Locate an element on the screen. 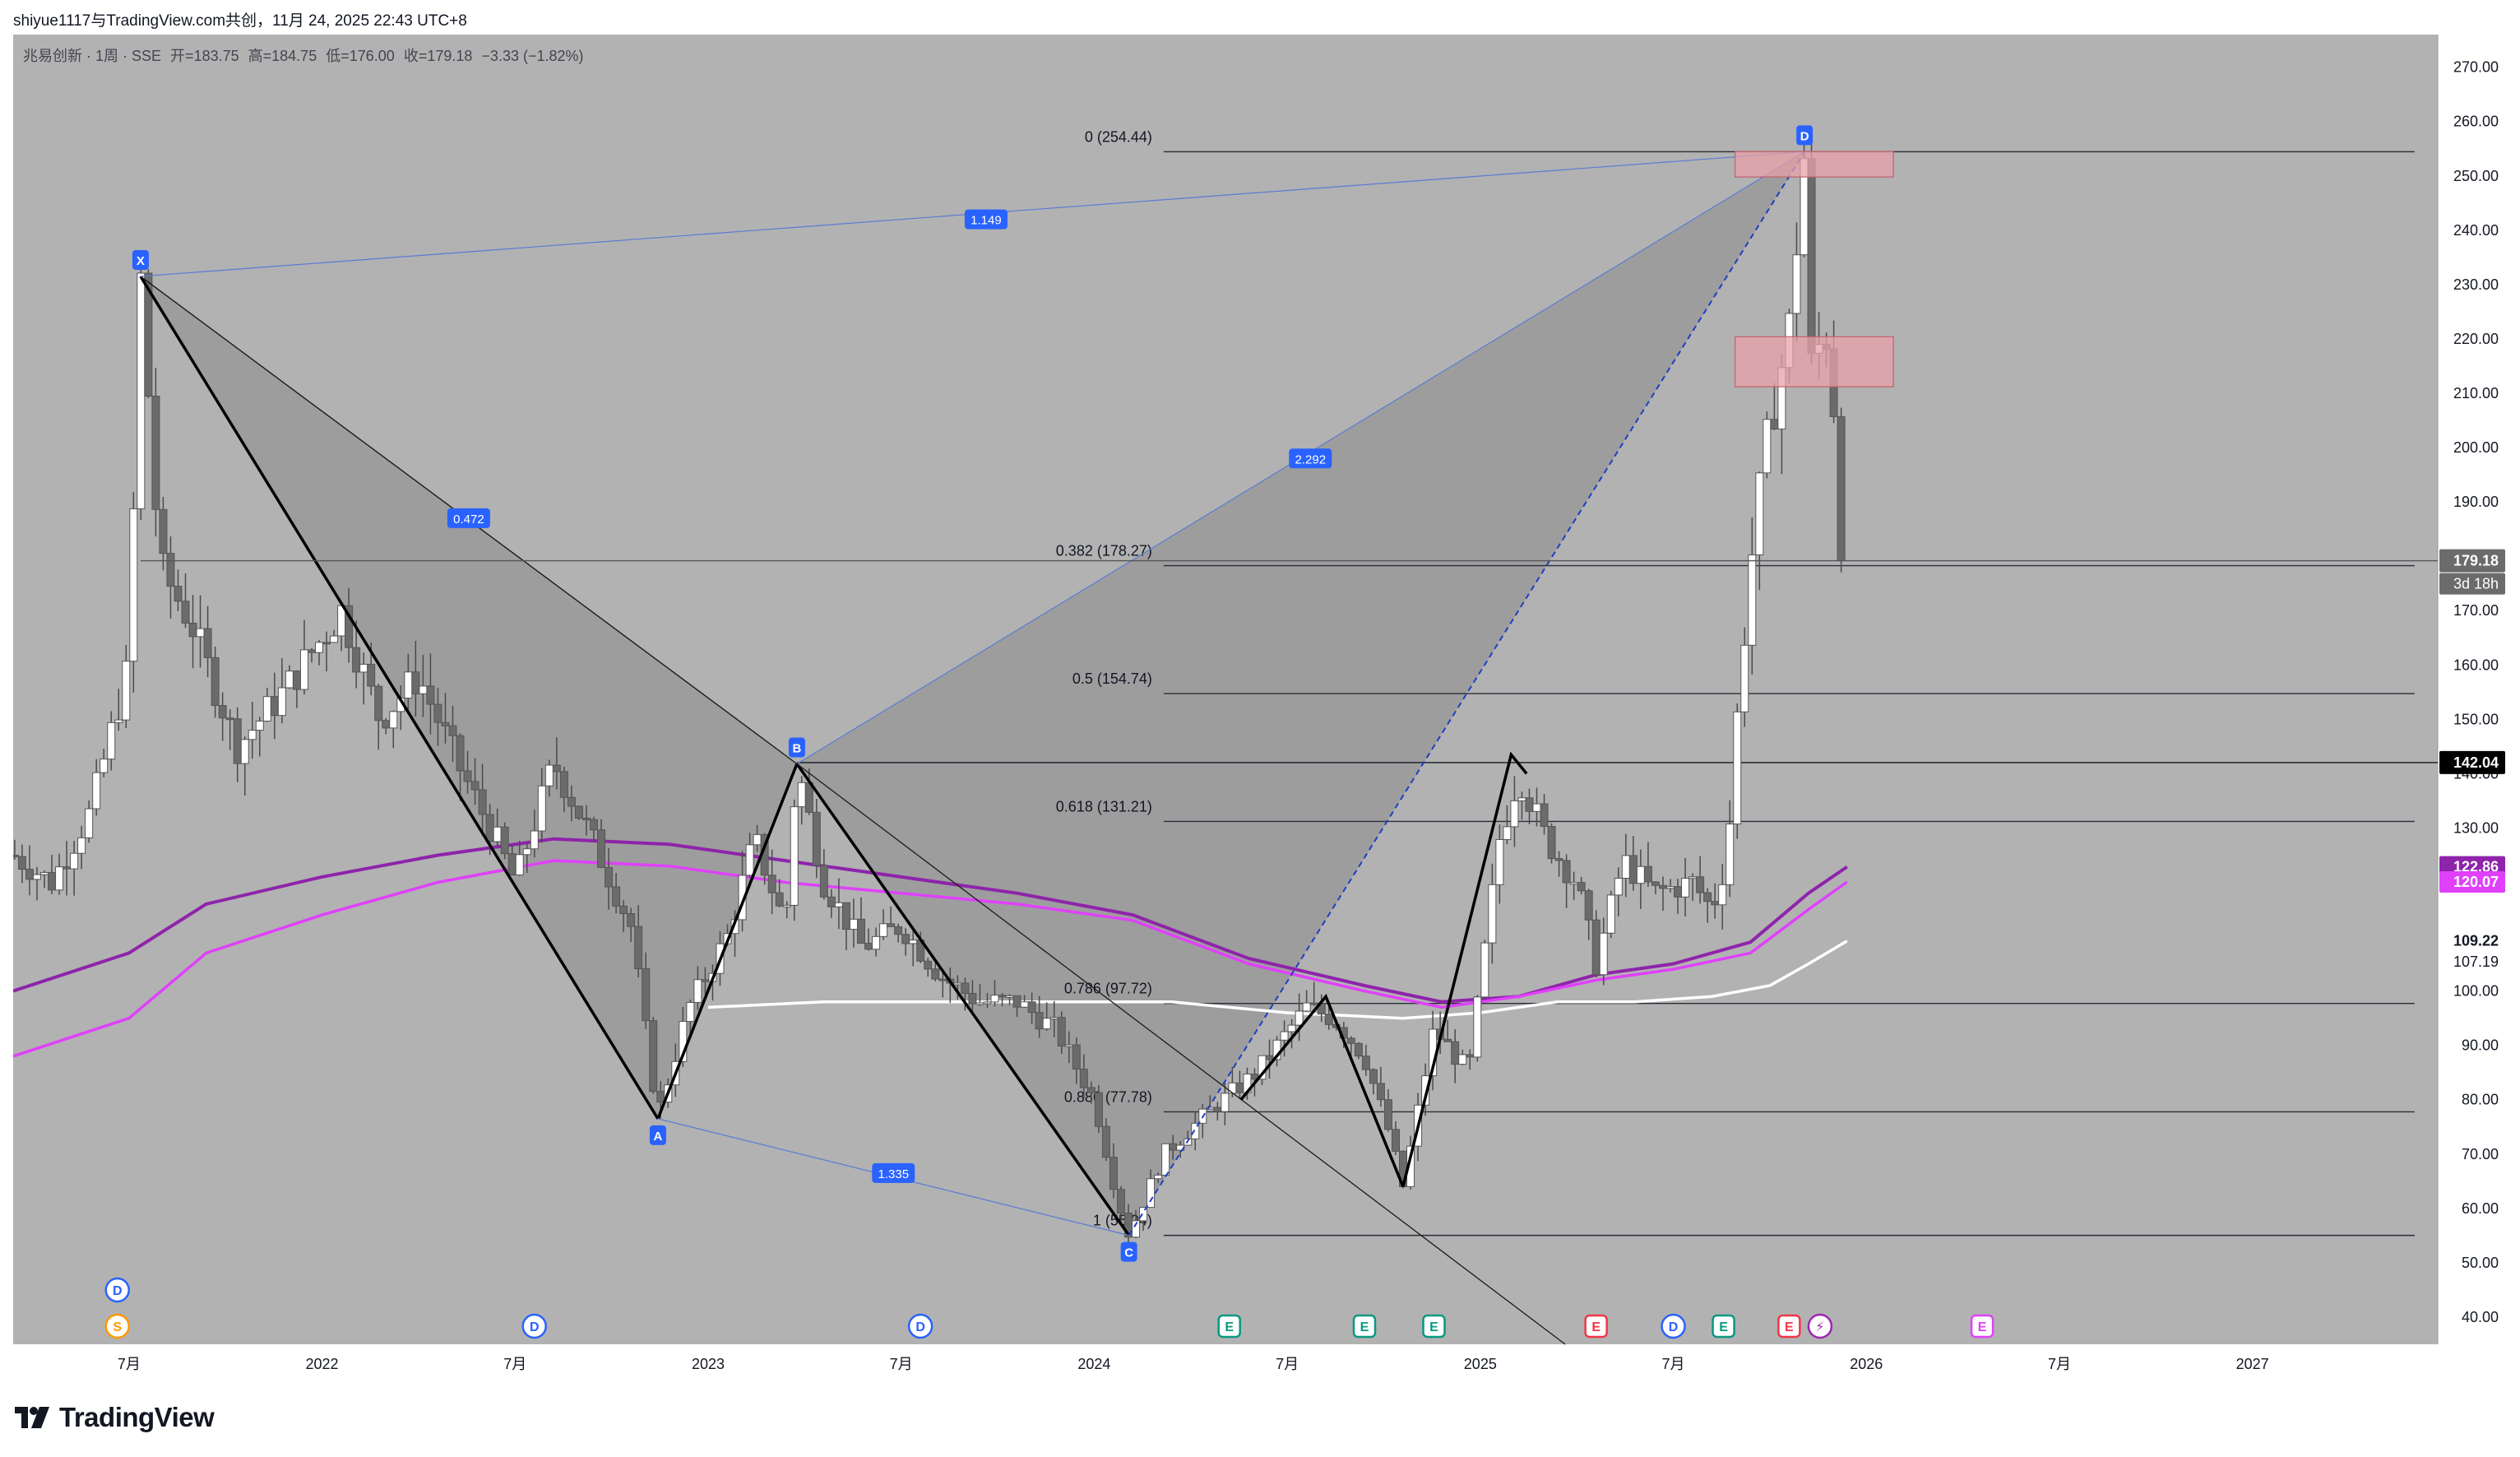 The image size is (2520, 1457). level-tag-142-text: 142.04 is located at coordinates (2476, 762).